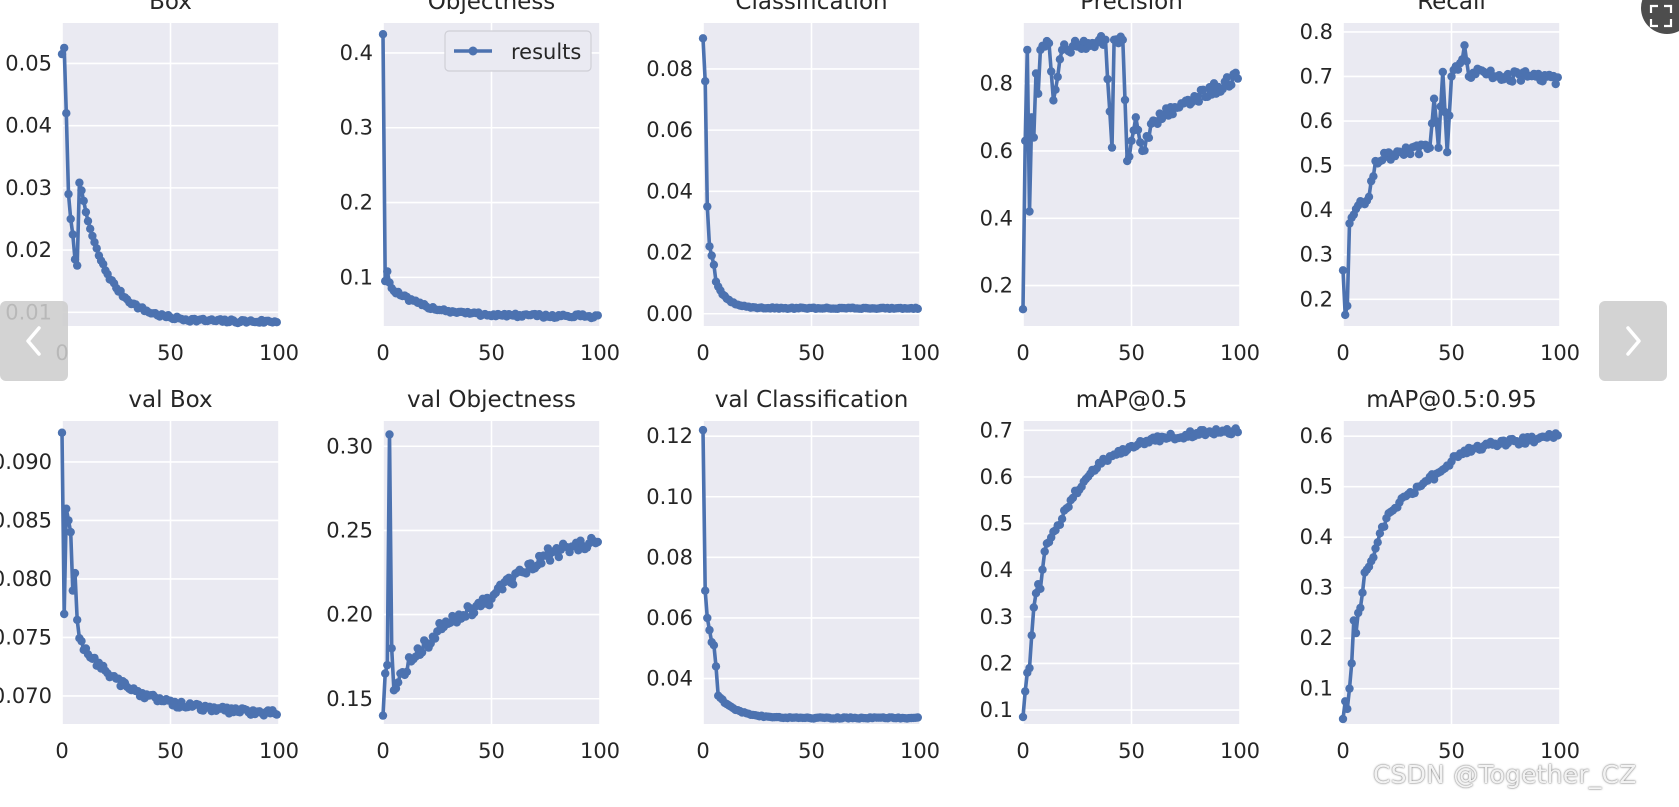  Describe the element at coordinates (1131, 7) in the screenshot. I see `chart-title: Precision` at that location.